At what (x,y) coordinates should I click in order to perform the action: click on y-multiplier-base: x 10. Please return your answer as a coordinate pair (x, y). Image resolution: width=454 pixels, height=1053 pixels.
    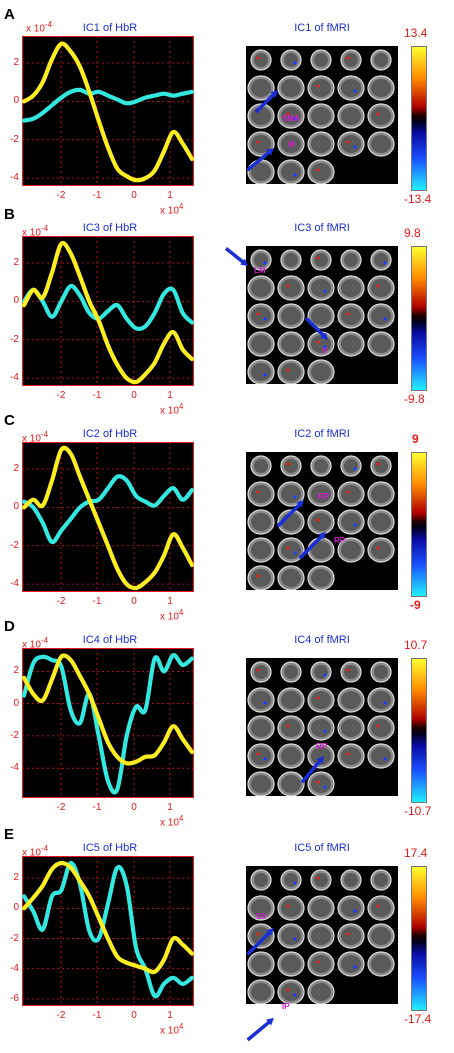
    Looking at the image, I should click on (35, 29).